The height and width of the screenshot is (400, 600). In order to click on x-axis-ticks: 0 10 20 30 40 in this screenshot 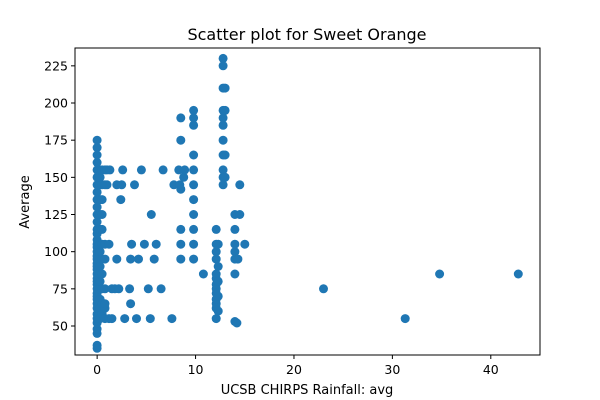, I will do `click(296, 366)`.